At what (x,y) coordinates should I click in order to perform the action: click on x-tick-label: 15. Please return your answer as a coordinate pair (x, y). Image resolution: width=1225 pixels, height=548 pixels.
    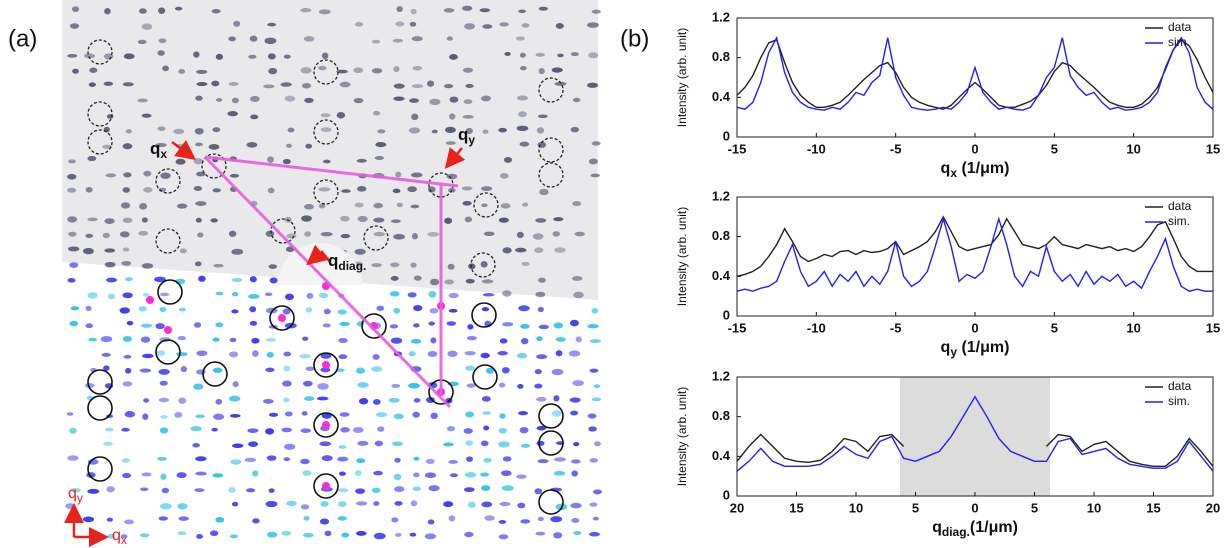
    Looking at the image, I should click on (1153, 507).